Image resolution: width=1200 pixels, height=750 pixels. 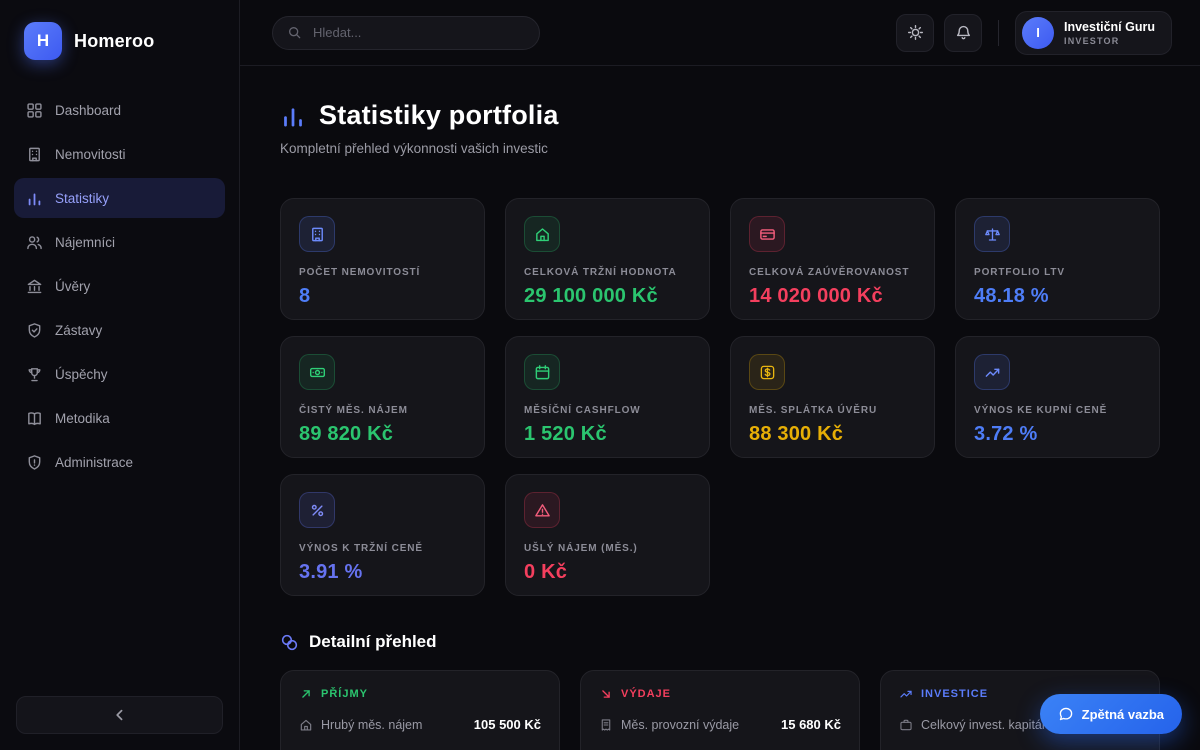 What do you see at coordinates (372, 724) in the screenshot?
I see `detail-row-label: Hrubý měs. nájem` at bounding box center [372, 724].